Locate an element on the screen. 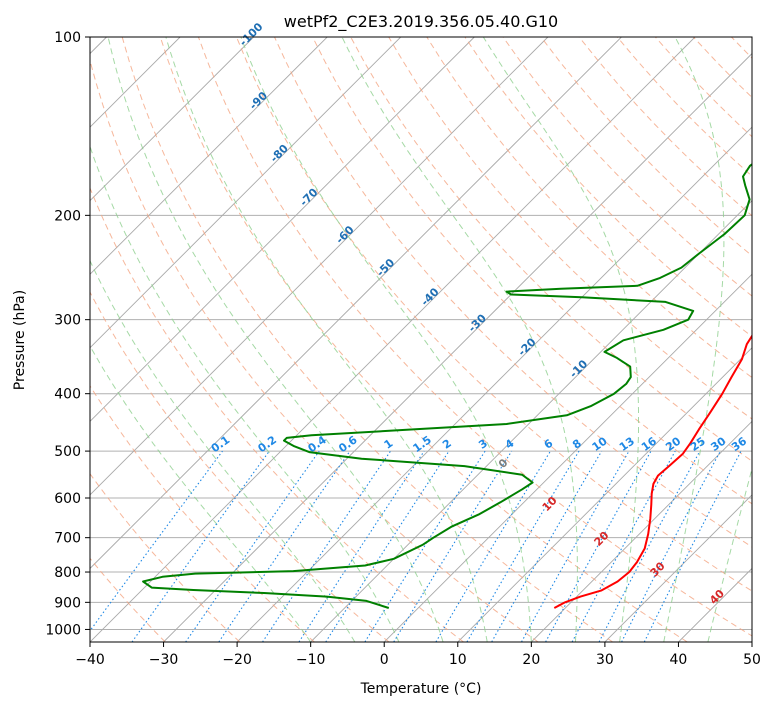  moist-adiabat-label: 20 is located at coordinates (602, 539).